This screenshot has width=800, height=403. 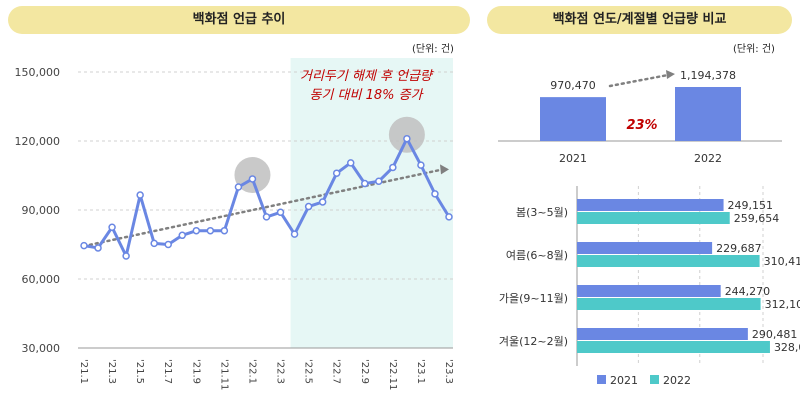 I want to click on x-tick-label: '22.11, so click(x=392, y=374).